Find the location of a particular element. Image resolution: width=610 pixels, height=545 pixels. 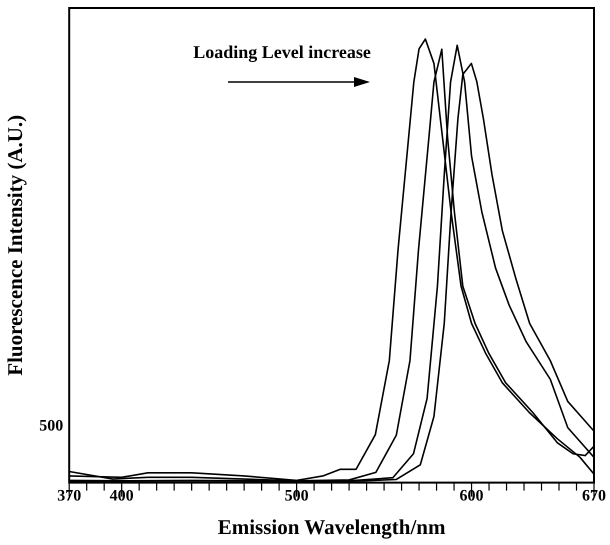

text: 500 is located at coordinates (51, 426).